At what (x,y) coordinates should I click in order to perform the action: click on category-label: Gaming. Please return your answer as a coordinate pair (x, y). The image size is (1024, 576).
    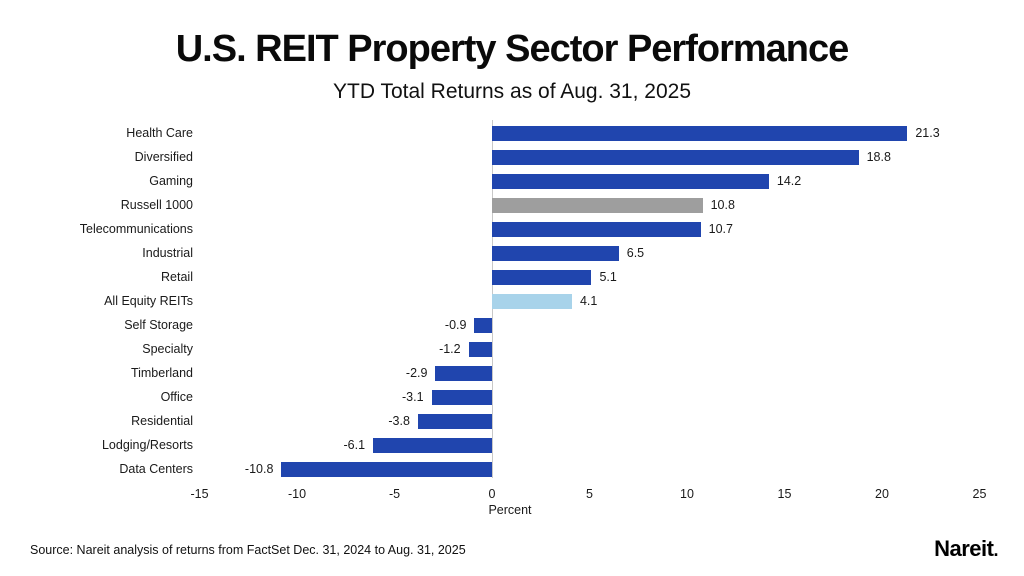
    Looking at the image, I should click on (171, 181).